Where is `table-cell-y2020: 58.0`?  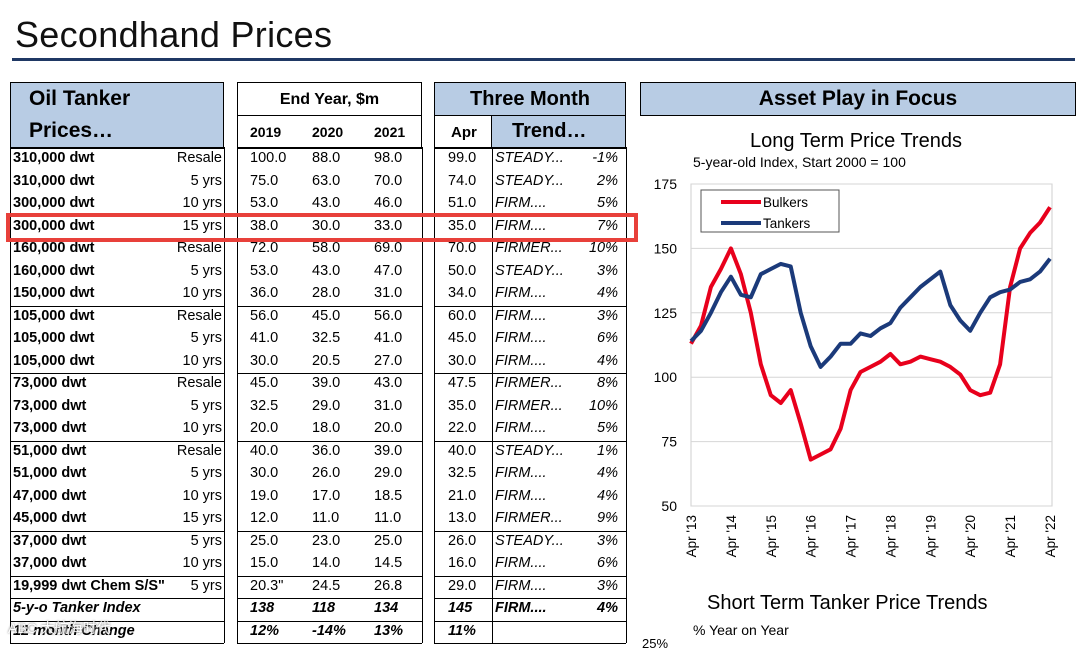
table-cell-y2020: 58.0 is located at coordinates (326, 248).